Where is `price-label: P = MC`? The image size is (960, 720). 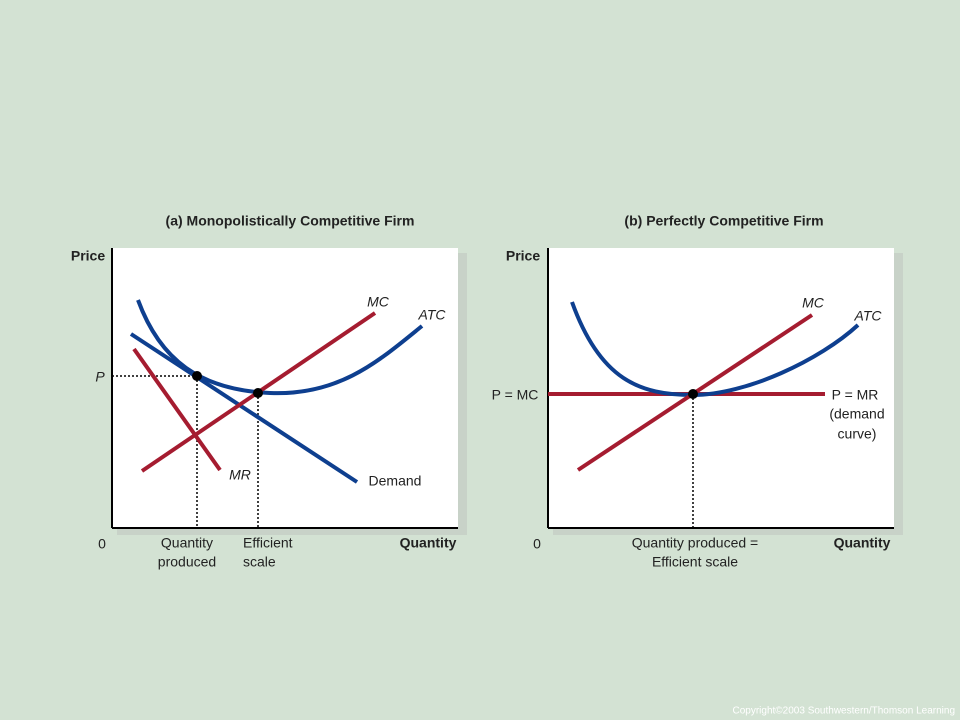
price-label: P = MC is located at coordinates (515, 395).